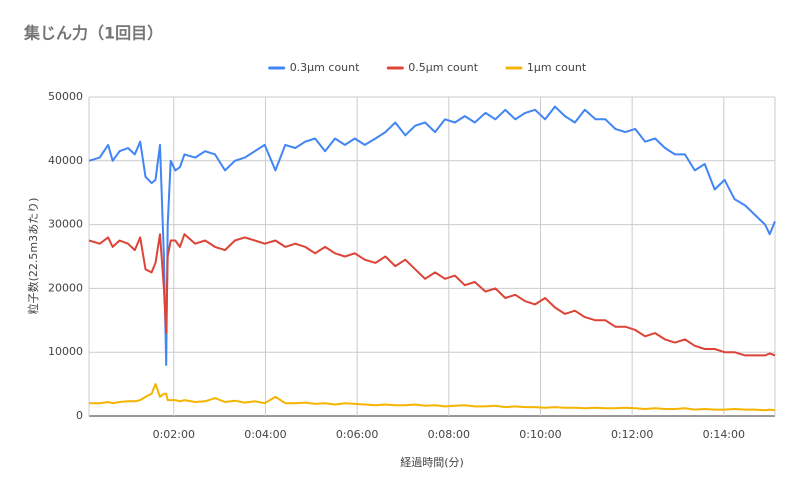  Describe the element at coordinates (65, 224) in the screenshot. I see `y-tick-label: 30000` at that location.